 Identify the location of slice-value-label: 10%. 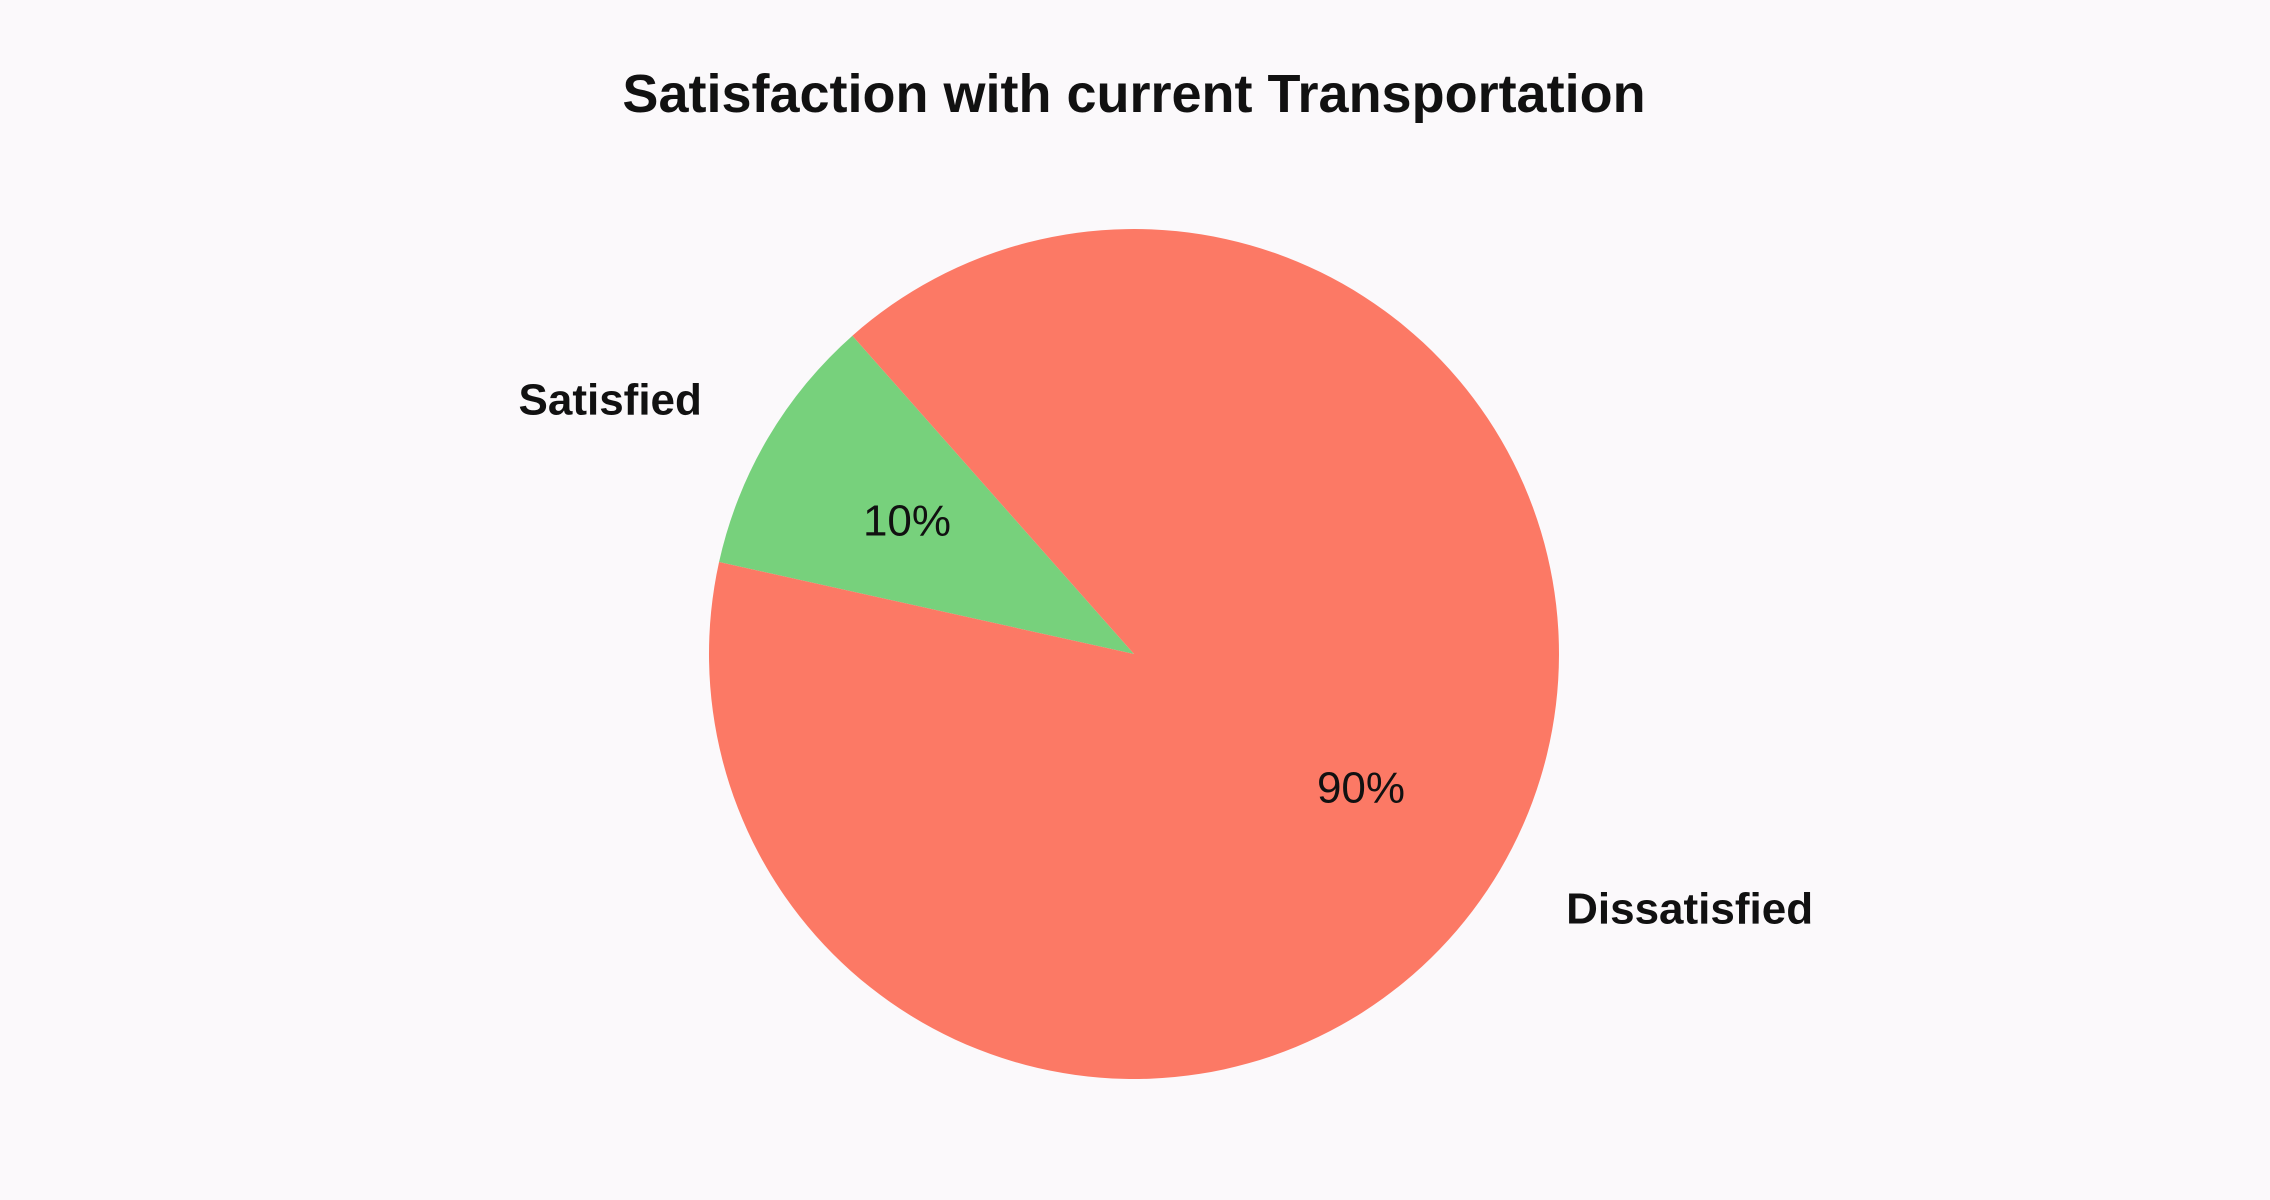
(907, 520).